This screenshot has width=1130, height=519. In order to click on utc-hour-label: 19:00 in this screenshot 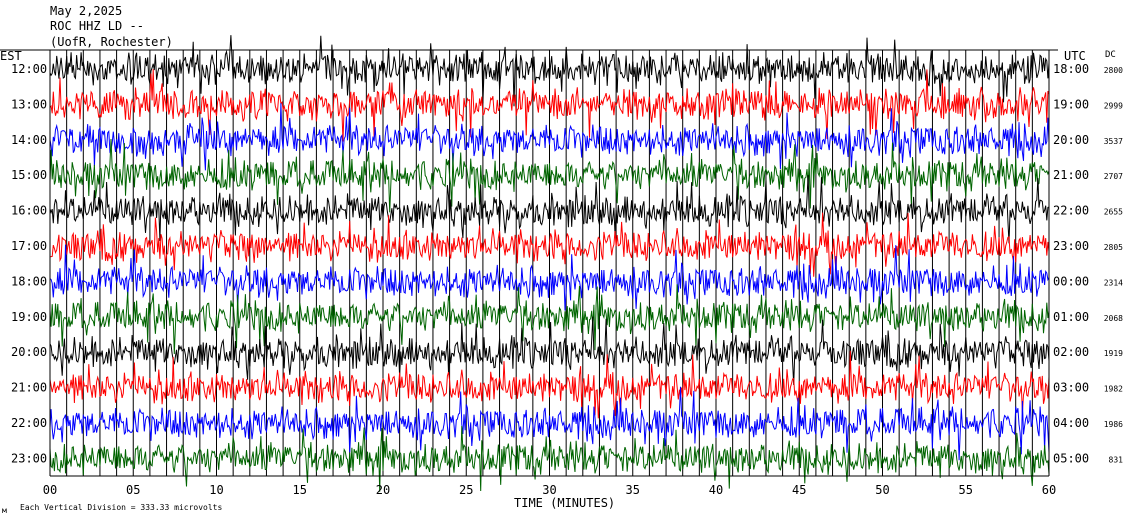, I will do `click(1071, 104)`.